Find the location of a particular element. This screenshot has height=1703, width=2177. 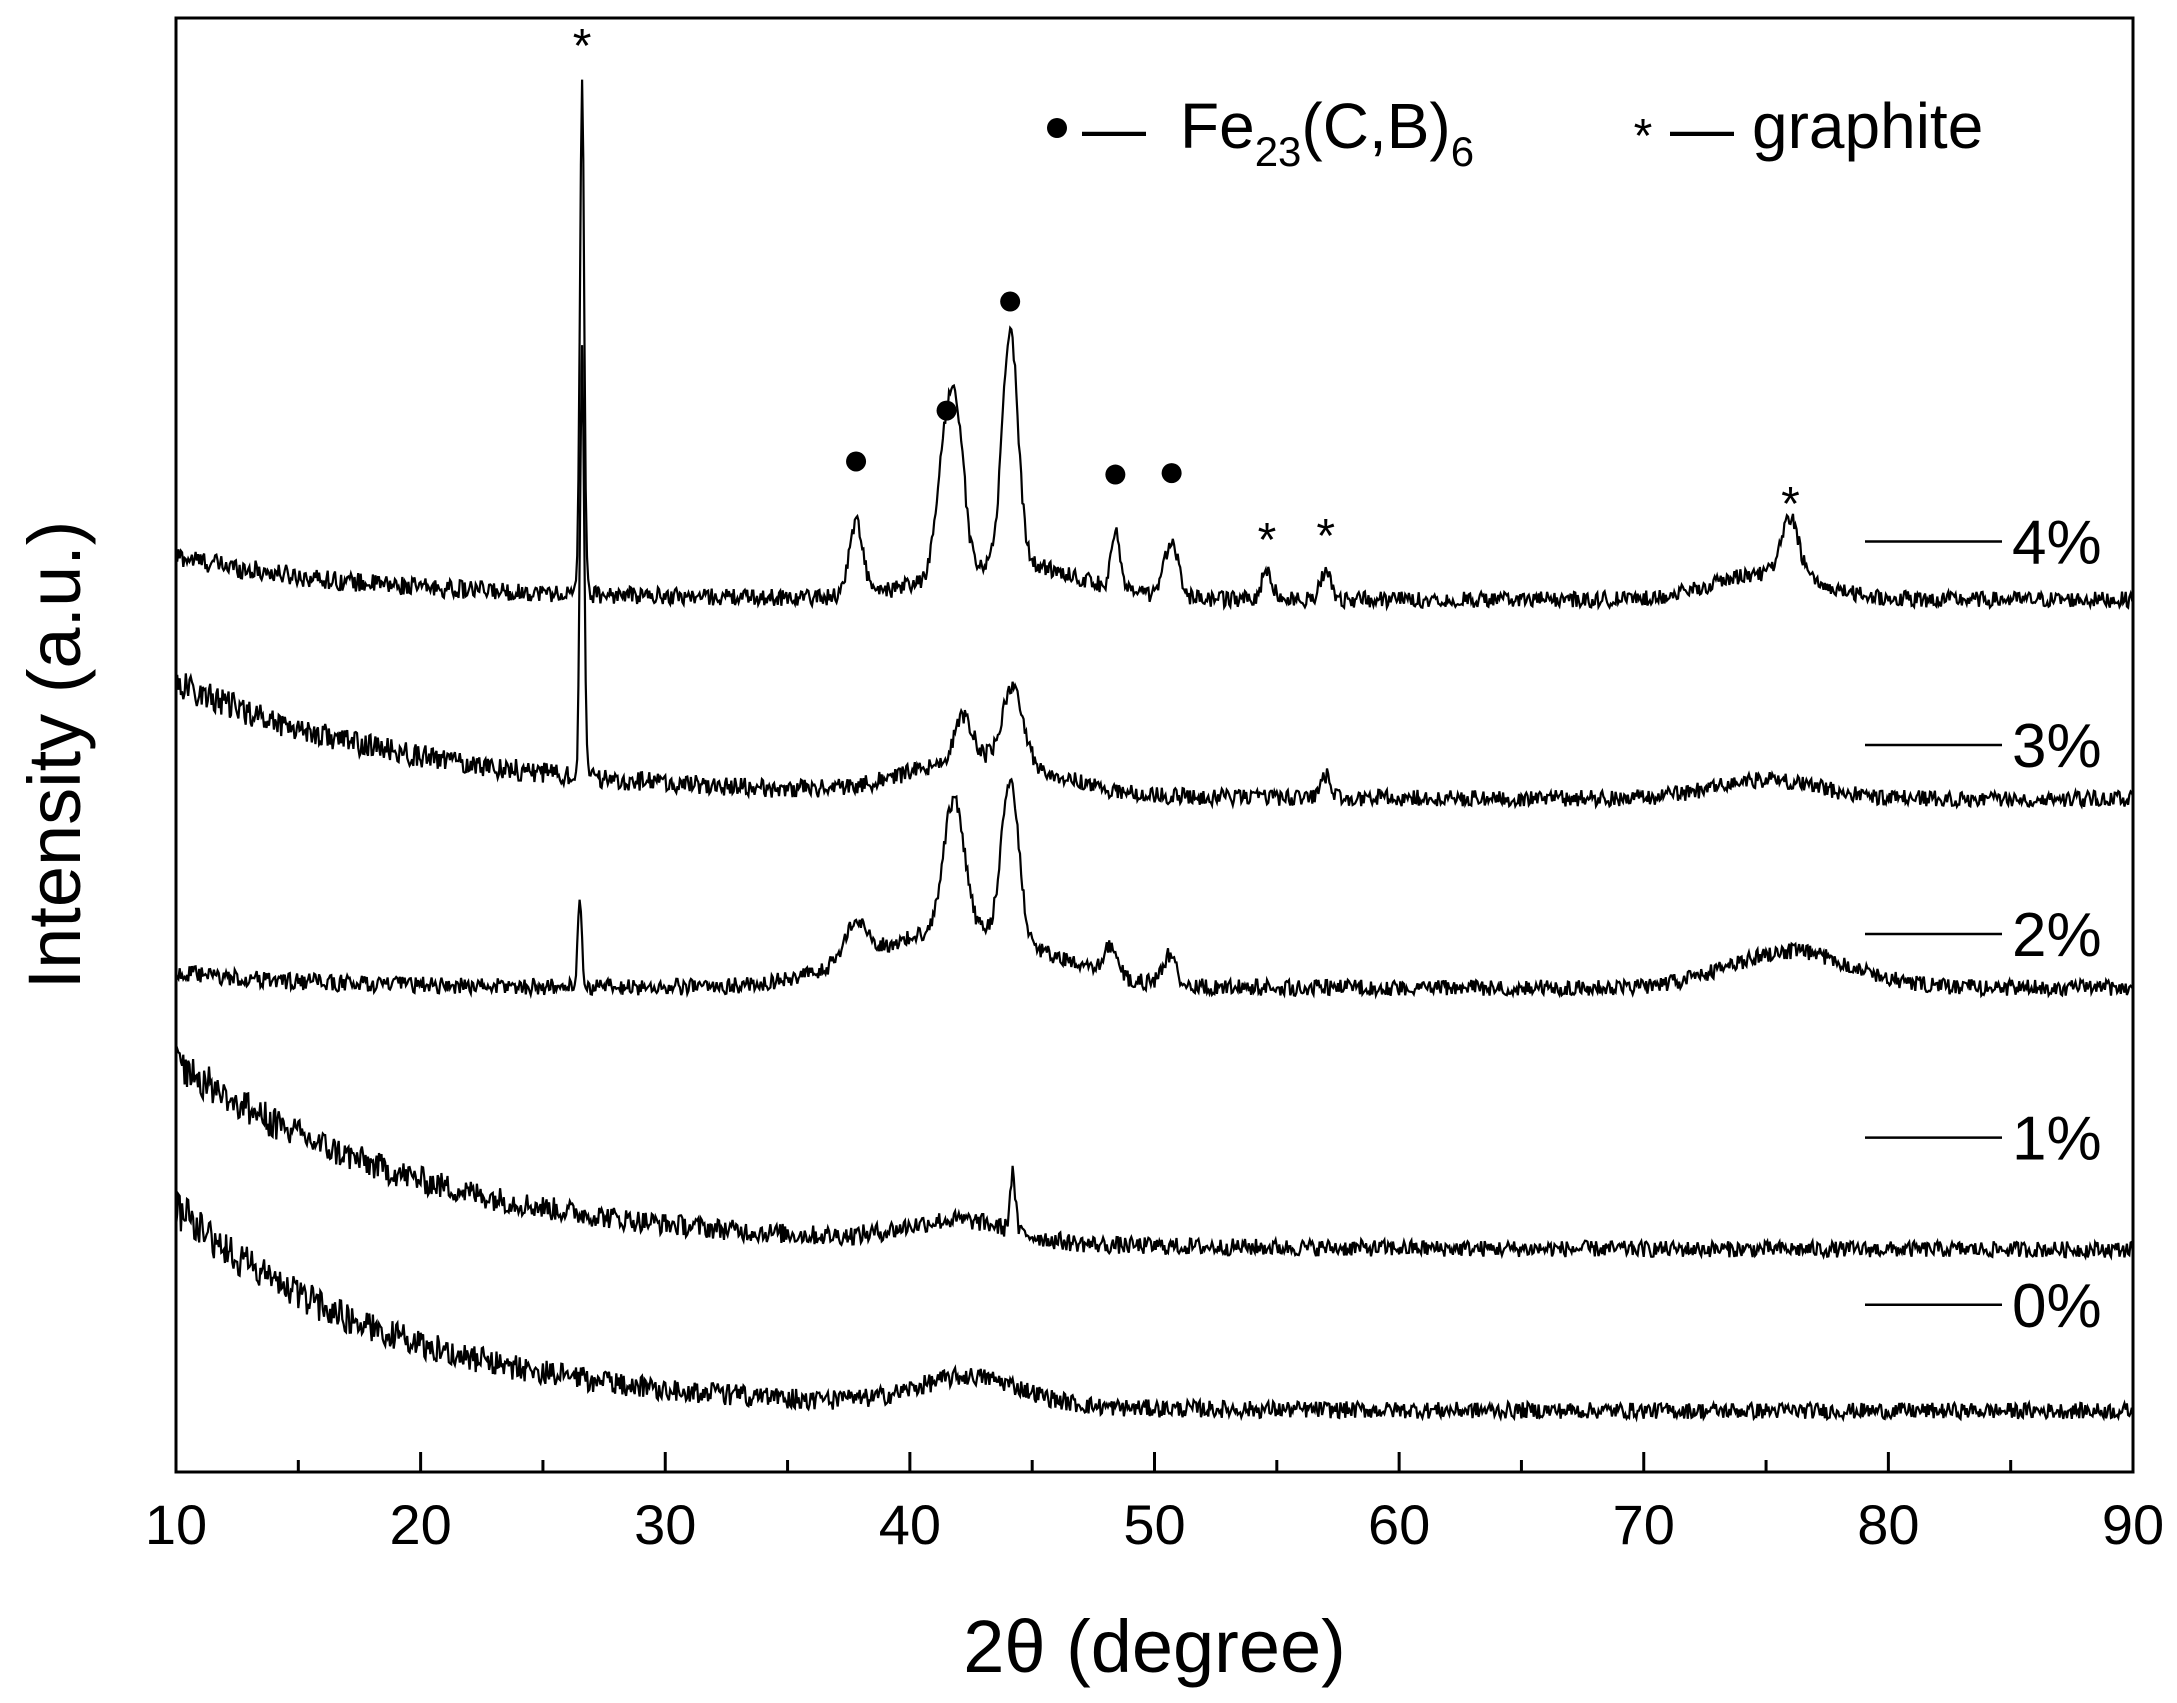

series-line-1pct is located at coordinates (1154, 1153).